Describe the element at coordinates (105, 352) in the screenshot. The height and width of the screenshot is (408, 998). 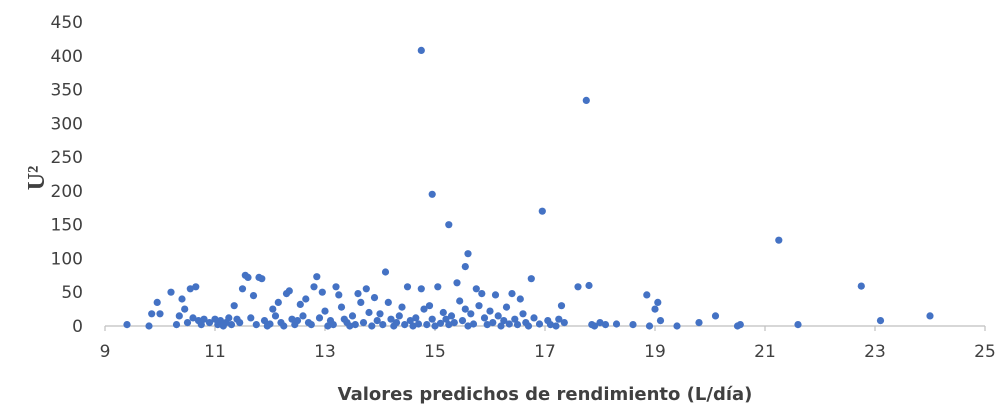
I see `x-tick-label: 9` at that location.